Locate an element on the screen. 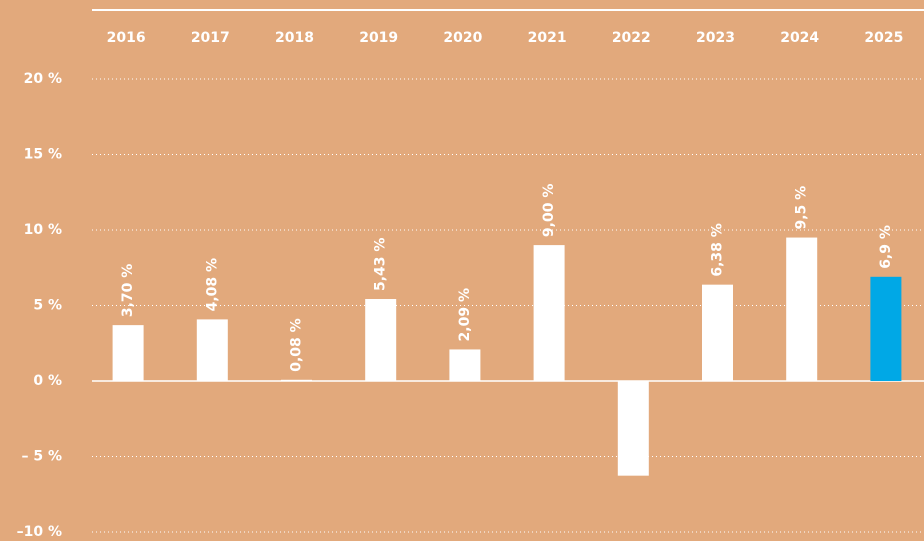 This screenshot has height=541, width=924. value-label: 3,70 % is located at coordinates (128, 290).